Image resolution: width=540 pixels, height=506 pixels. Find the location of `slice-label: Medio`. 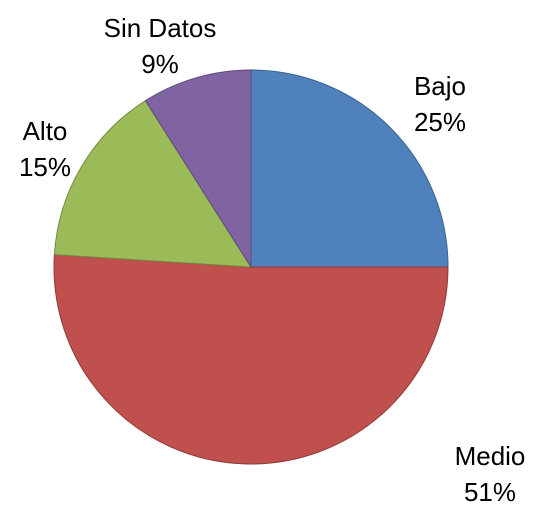

slice-label: Medio is located at coordinates (490, 456).